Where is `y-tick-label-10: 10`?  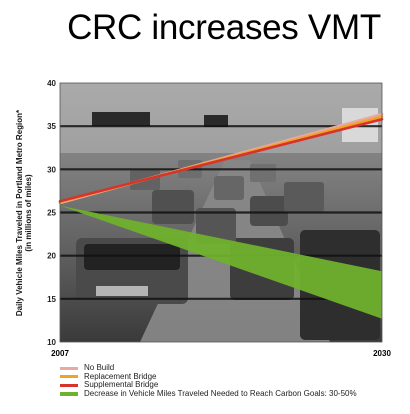
y-tick-label-10: 10 is located at coordinates (51, 342).